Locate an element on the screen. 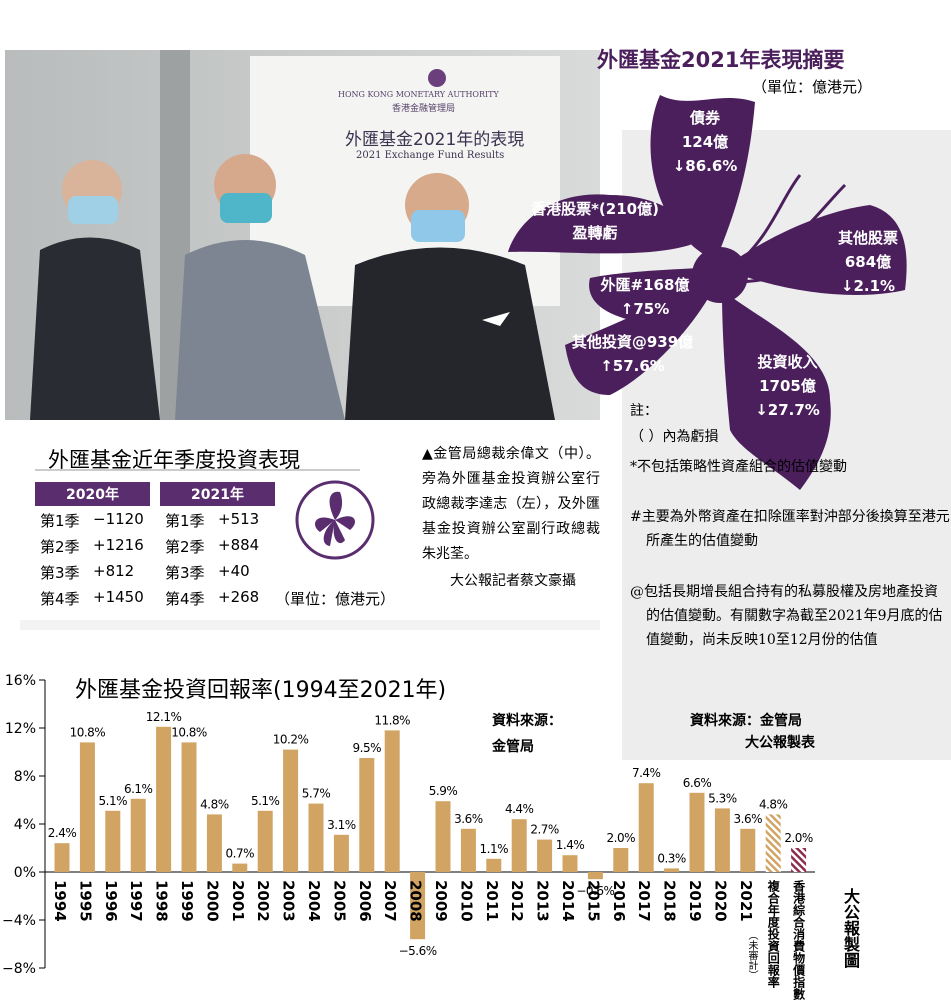 The image size is (951, 1000). y-tick-label: 8% is located at coordinates (25, 777).